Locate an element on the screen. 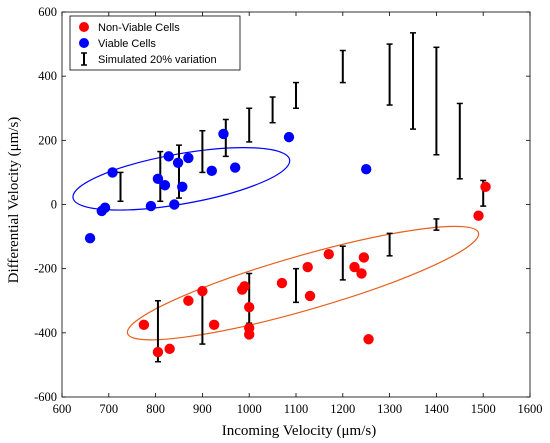  x-tick-label: 800 is located at coordinates (155, 409).